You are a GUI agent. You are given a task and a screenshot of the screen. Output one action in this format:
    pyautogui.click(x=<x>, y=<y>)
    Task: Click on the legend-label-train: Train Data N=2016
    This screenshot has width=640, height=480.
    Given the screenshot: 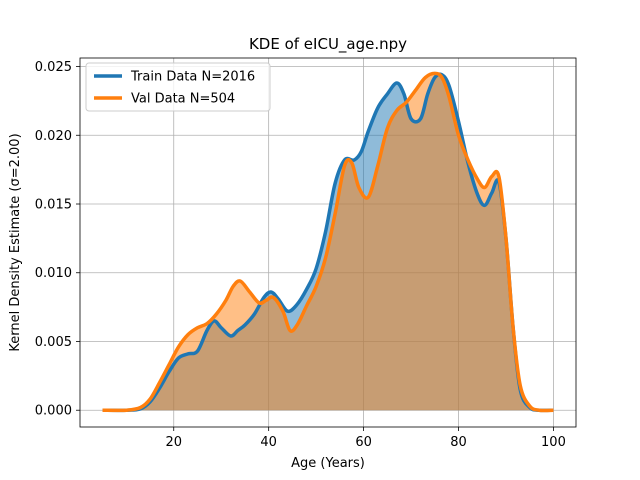 What is the action you would take?
    pyautogui.click(x=192, y=77)
    